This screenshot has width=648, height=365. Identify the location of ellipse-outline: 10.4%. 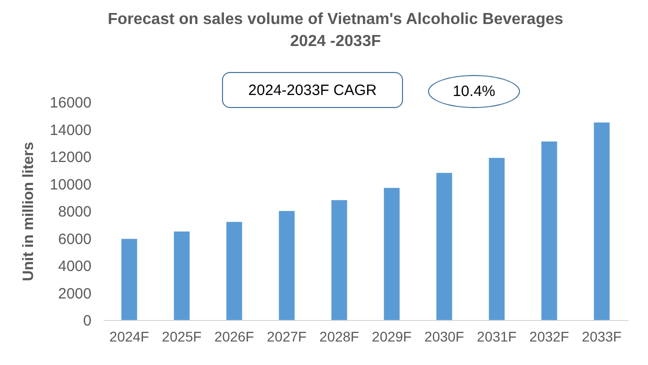
(474, 91).